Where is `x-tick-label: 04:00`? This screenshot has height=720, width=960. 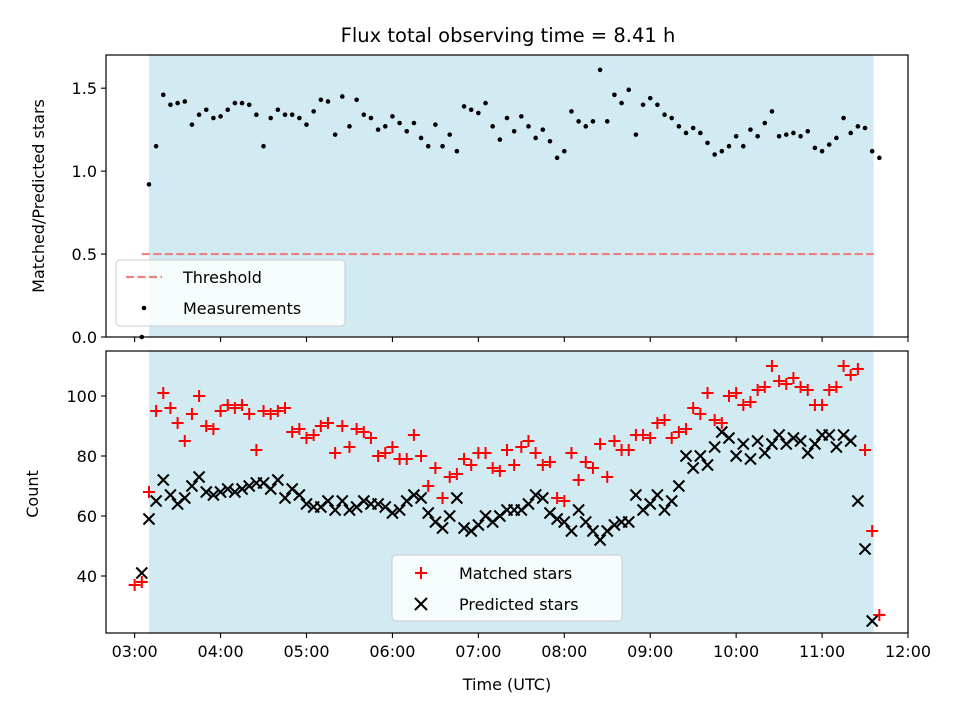
x-tick-label: 04:00 is located at coordinates (221, 651).